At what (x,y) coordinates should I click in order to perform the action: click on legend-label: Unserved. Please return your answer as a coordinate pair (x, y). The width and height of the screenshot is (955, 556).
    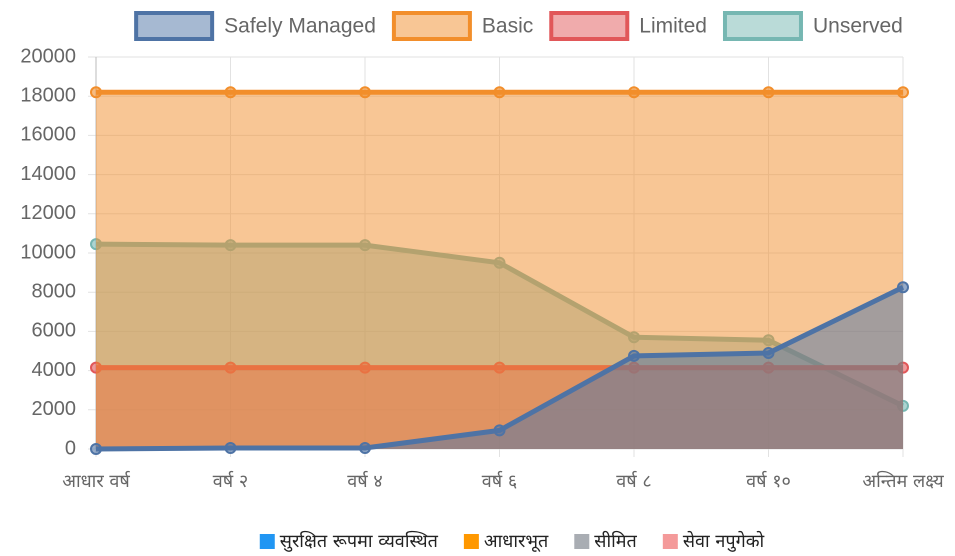
    Looking at the image, I should click on (858, 26).